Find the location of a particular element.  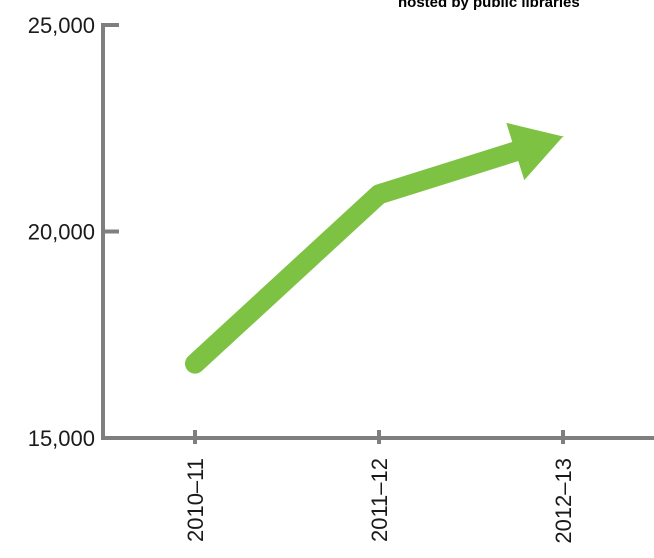

y-tick-label: 15,000 is located at coordinates (61, 438).